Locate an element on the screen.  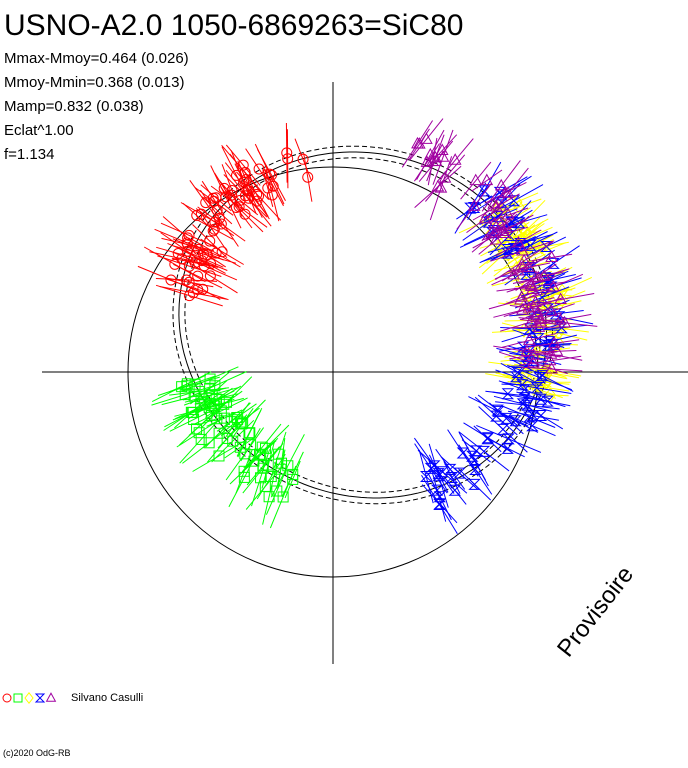
legend: Silvano Casulli is located at coordinates (72, 698).